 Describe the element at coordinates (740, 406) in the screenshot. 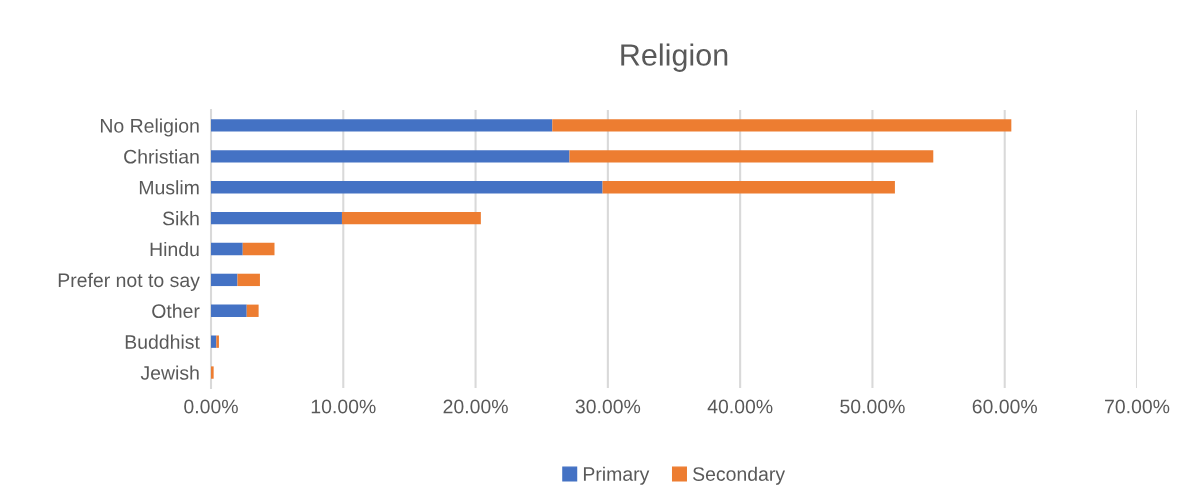

I see `x-tick-label: 40.00%` at that location.